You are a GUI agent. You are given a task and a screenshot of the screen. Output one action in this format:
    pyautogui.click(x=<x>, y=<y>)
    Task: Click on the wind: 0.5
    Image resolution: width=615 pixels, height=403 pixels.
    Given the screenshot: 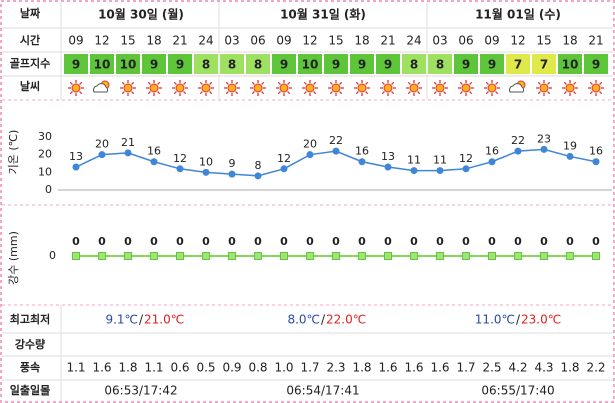 What is the action you would take?
    pyautogui.click(x=205, y=368)
    